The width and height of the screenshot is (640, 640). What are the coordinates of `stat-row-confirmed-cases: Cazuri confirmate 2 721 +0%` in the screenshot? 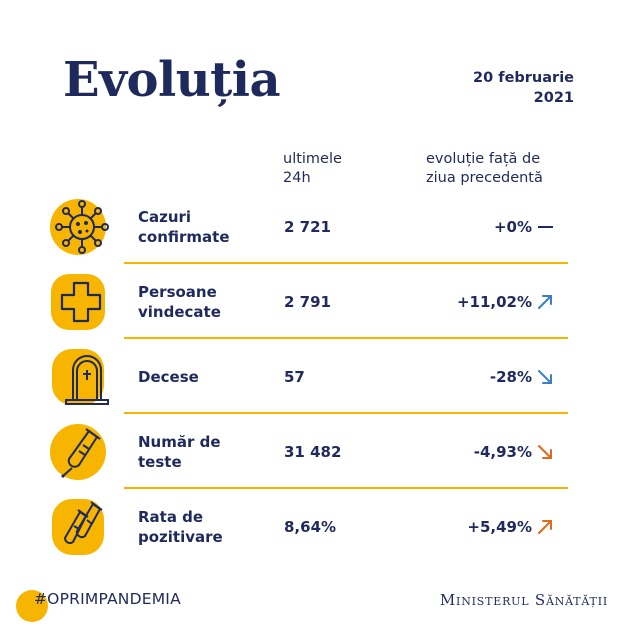 It's located at (320, 227).